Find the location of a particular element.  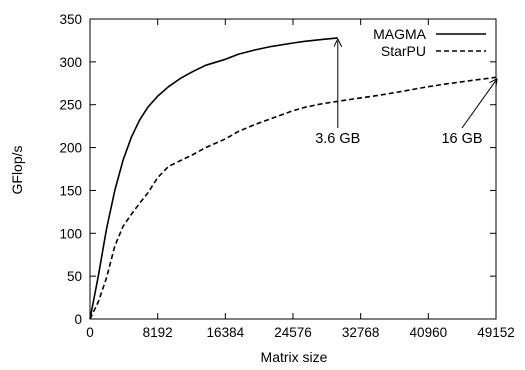

x-tick-label-4: 32768 is located at coordinates (361, 332).